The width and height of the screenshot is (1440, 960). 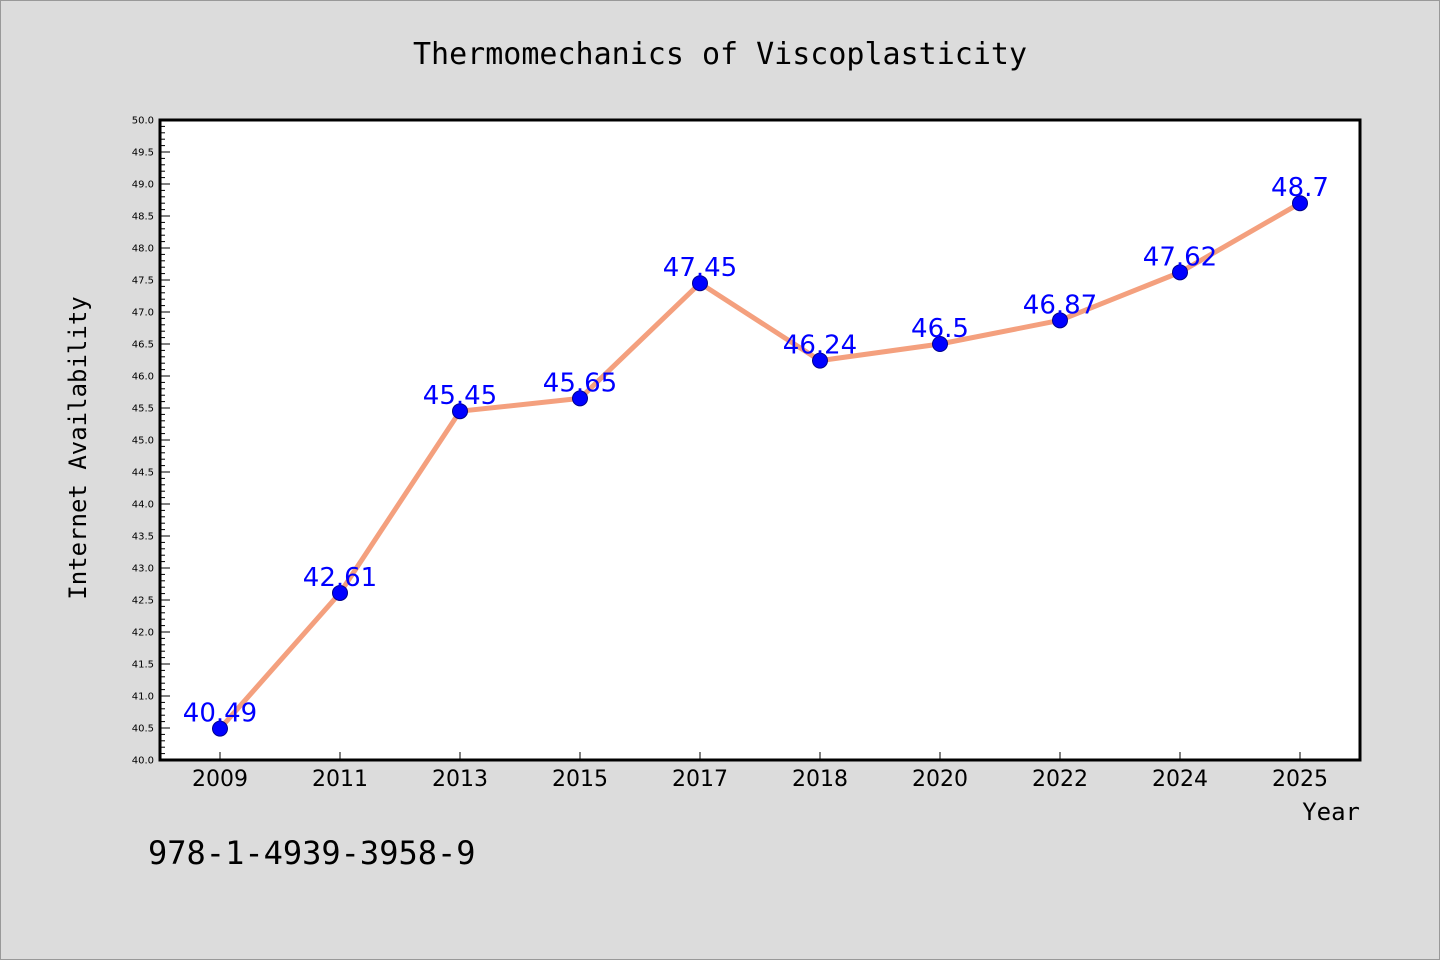 What do you see at coordinates (143, 281) in the screenshot?
I see `y-tick-label: 47.5` at bounding box center [143, 281].